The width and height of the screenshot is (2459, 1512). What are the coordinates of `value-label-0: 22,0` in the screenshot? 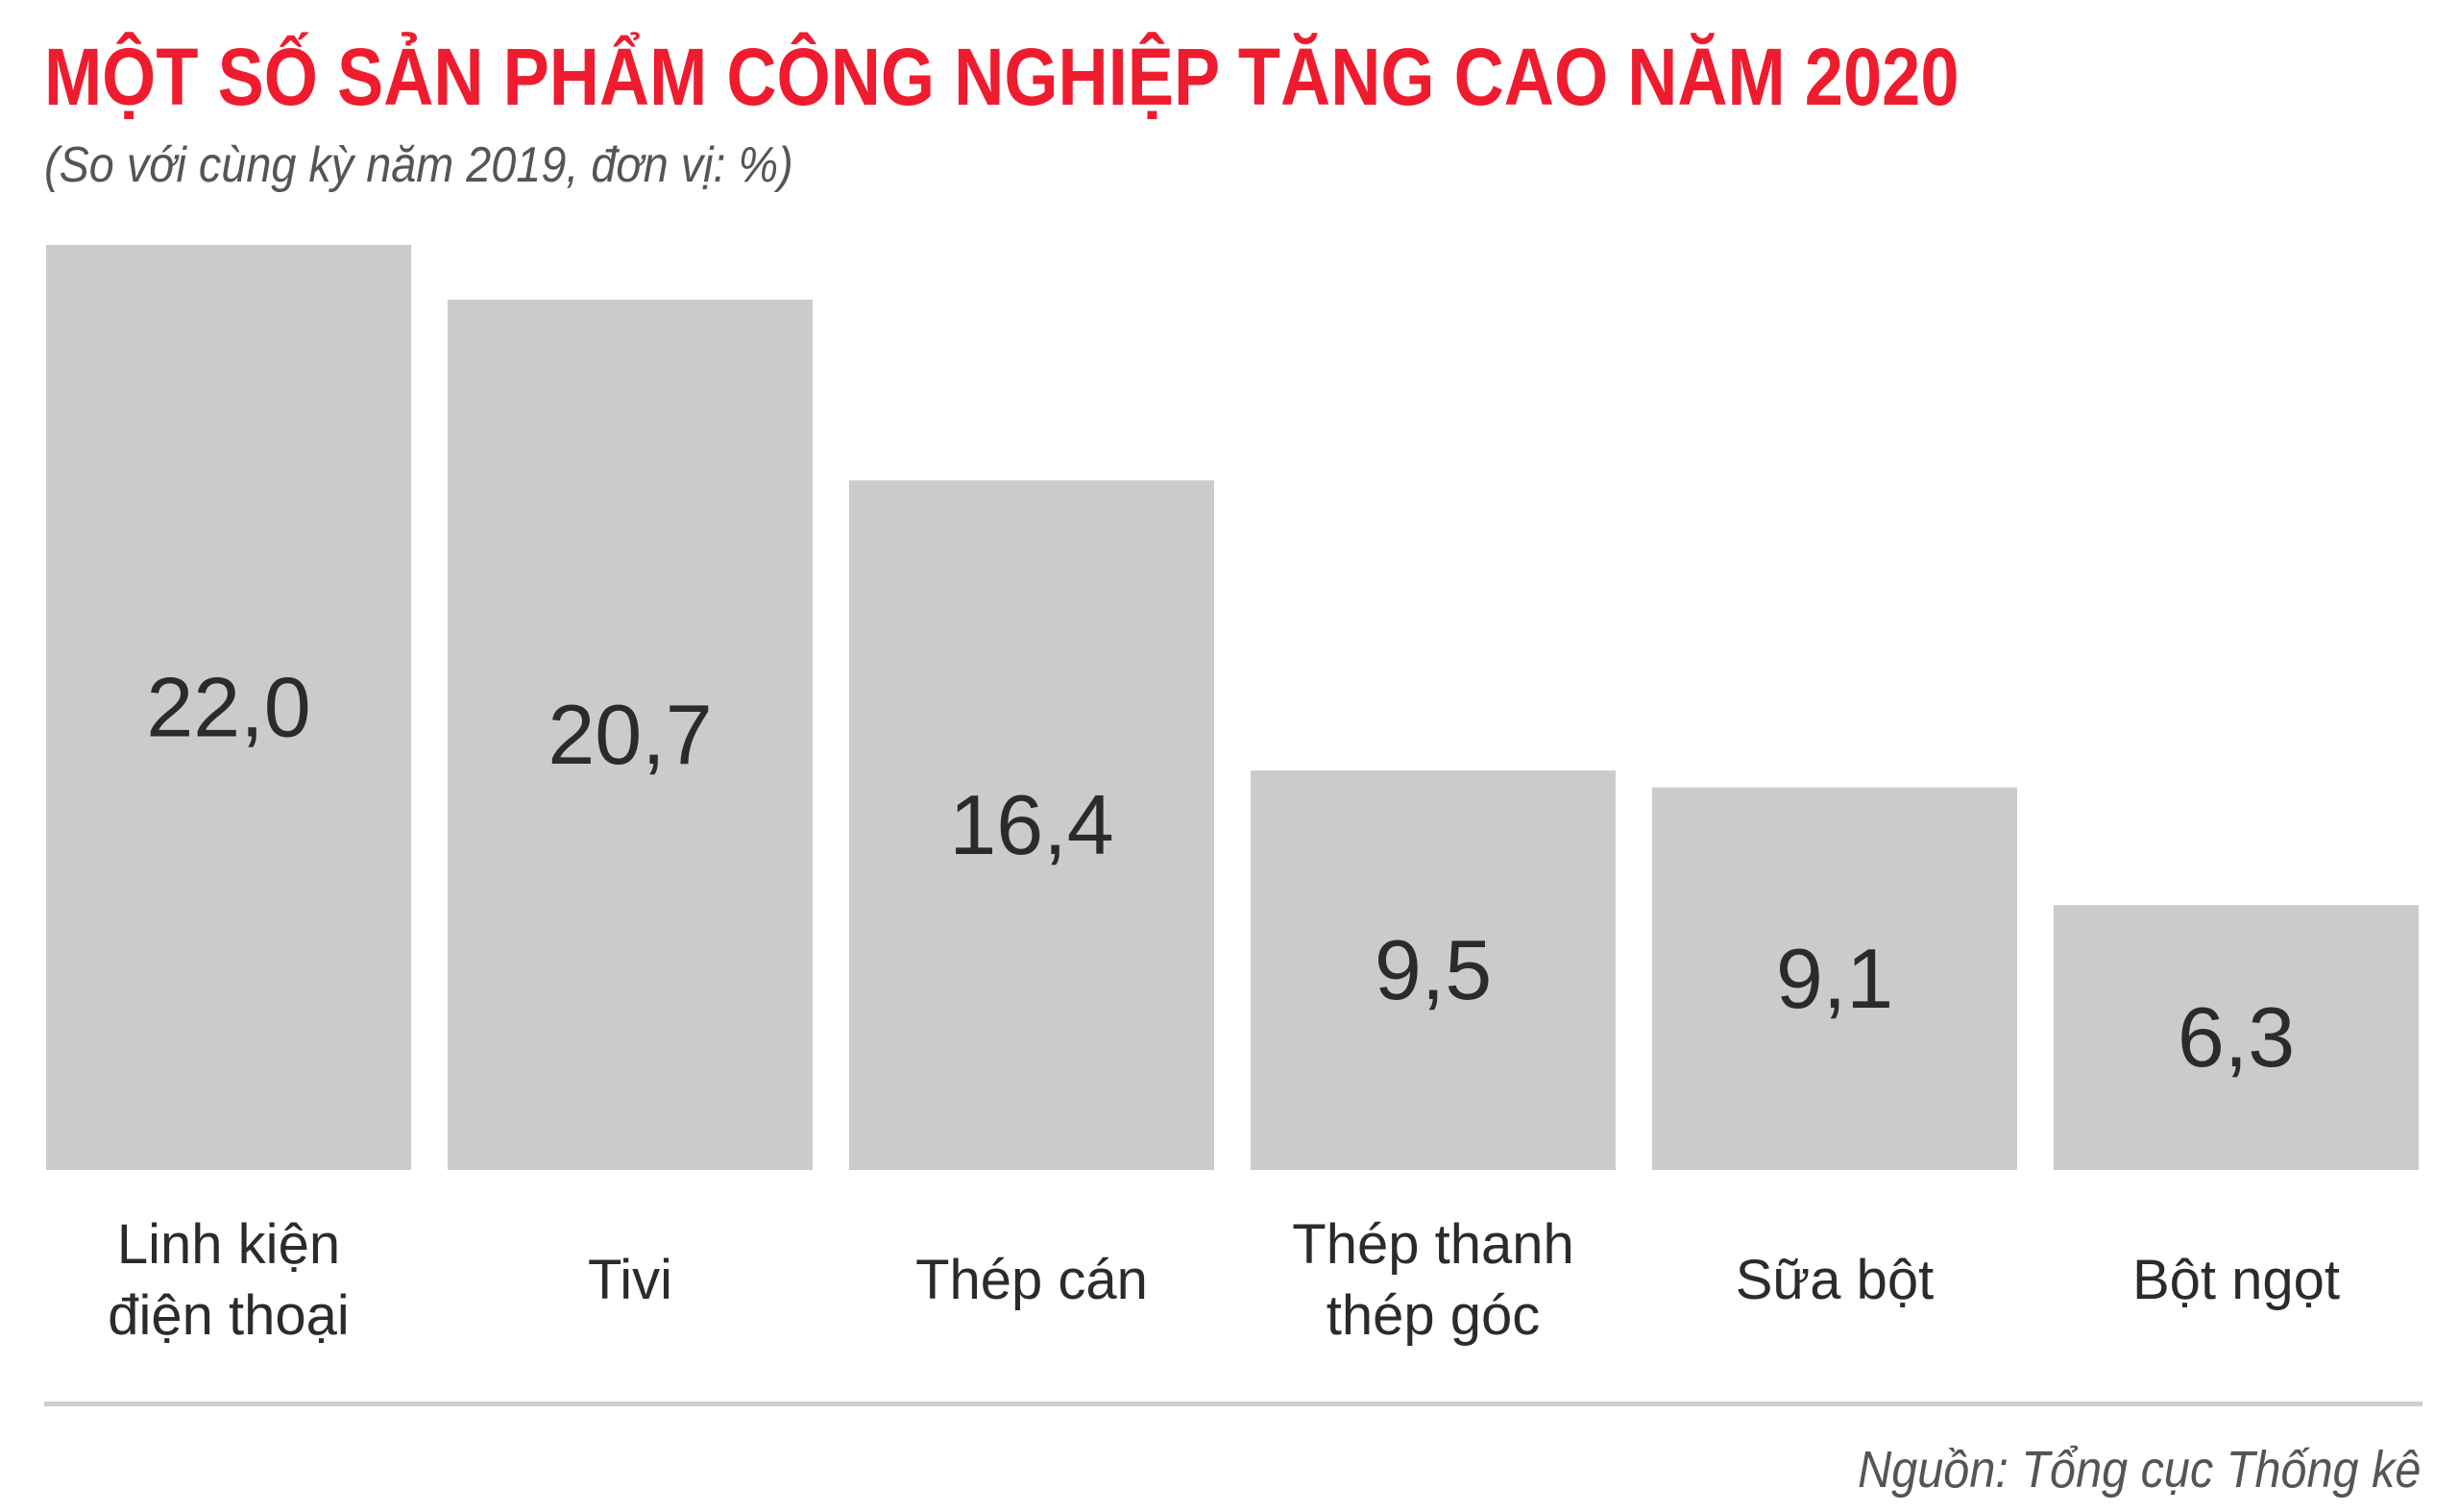 It's located at (228, 707).